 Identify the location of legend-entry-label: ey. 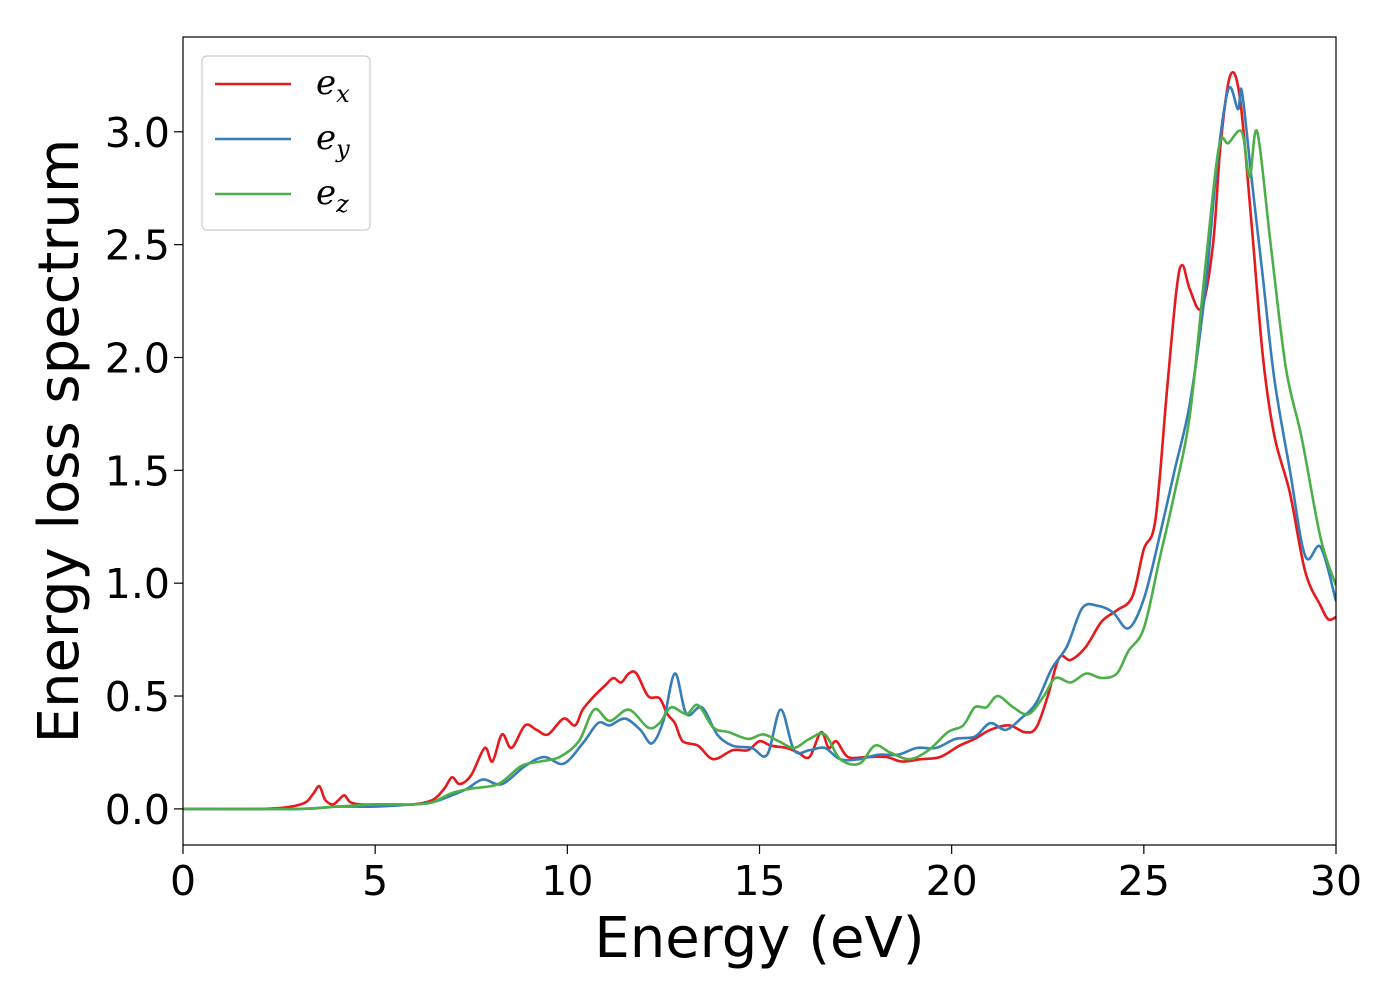
(333, 140).